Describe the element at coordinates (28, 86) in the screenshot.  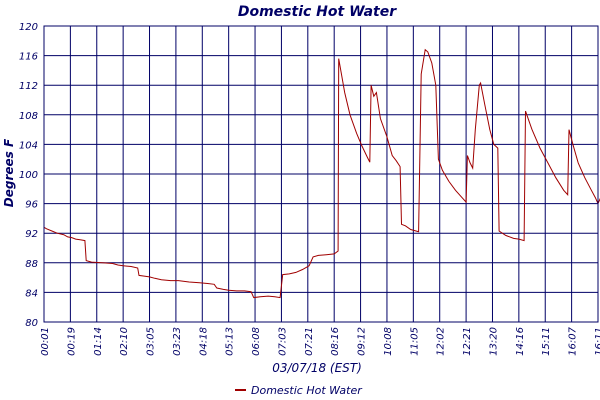
I see `y-tick-label: 112` at that location.